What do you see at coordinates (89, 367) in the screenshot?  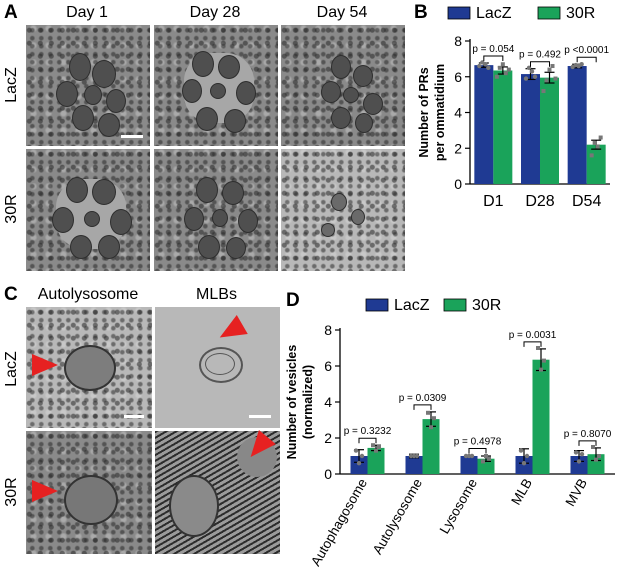 I see `em-image-lacz-autolysosome` at bounding box center [89, 367].